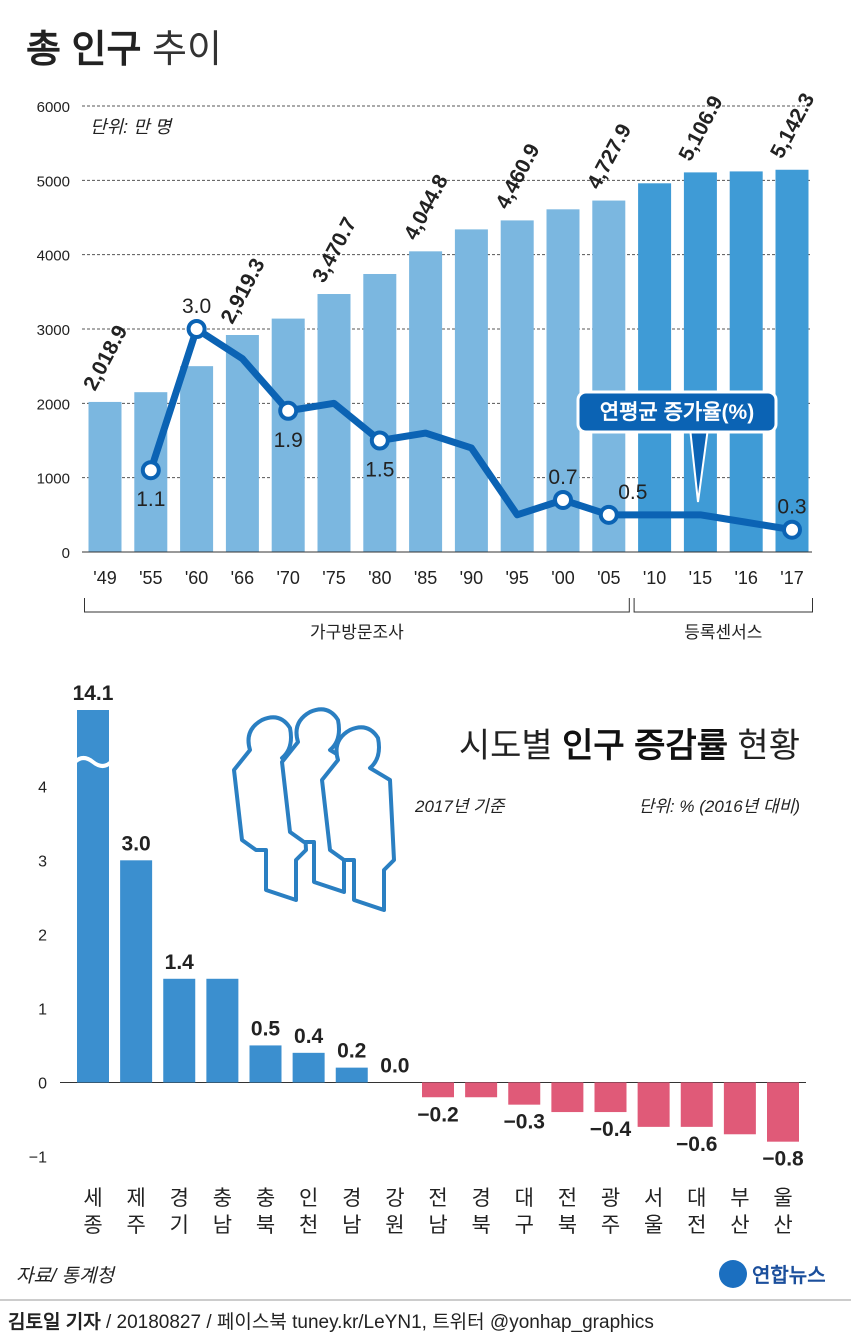  Describe the element at coordinates (645, 746) in the screenshot. I see `title-bold: 인구 증감률` at that location.